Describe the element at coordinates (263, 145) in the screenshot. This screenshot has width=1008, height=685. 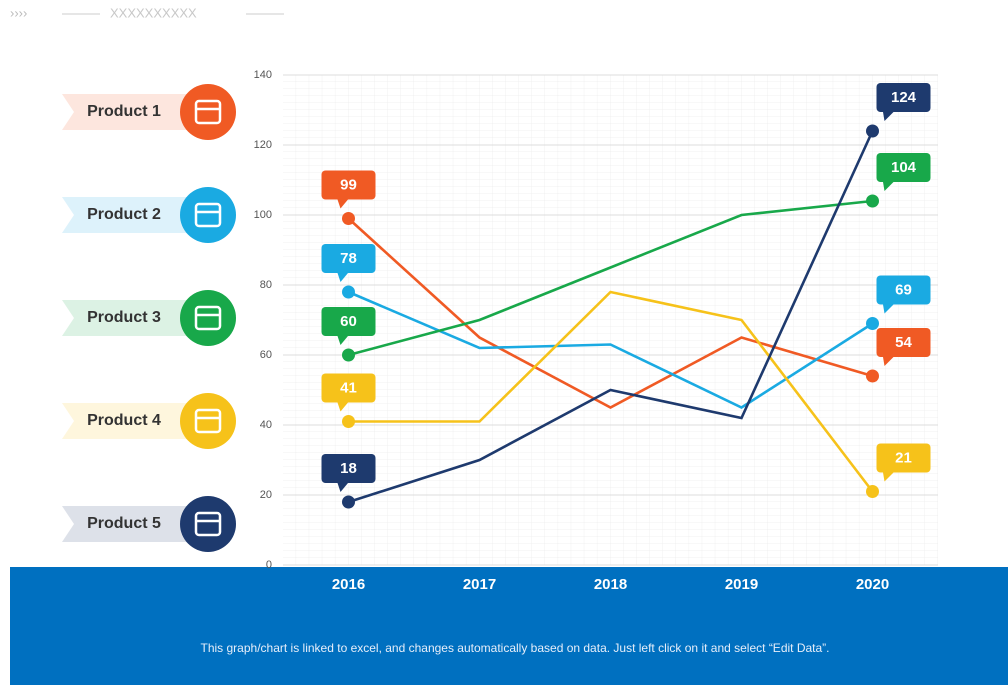
I see `y-tick-label: 120` at that location.